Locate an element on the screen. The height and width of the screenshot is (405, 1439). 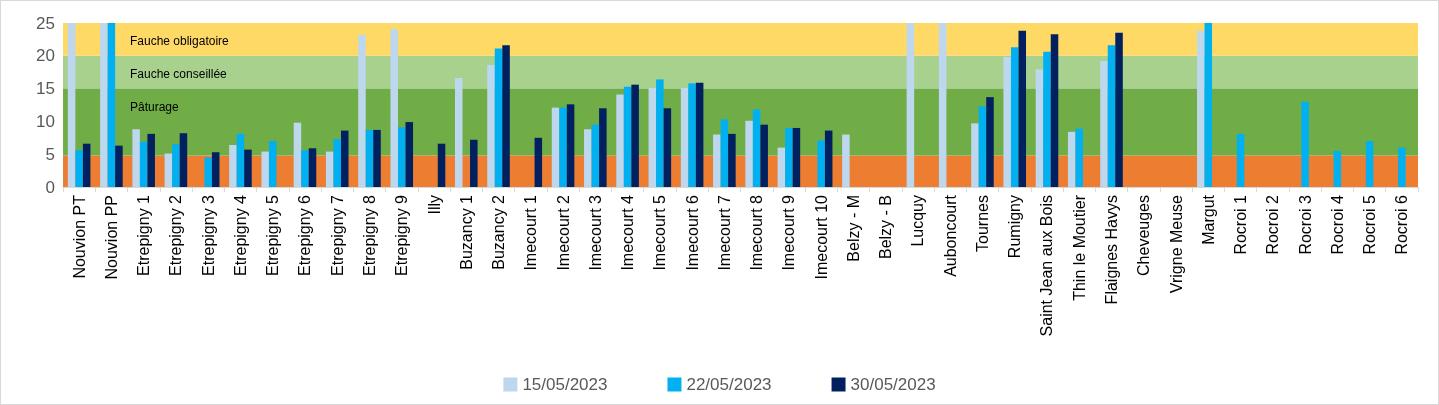
x-tick-label: Rocroi 4 is located at coordinates (1337, 224).